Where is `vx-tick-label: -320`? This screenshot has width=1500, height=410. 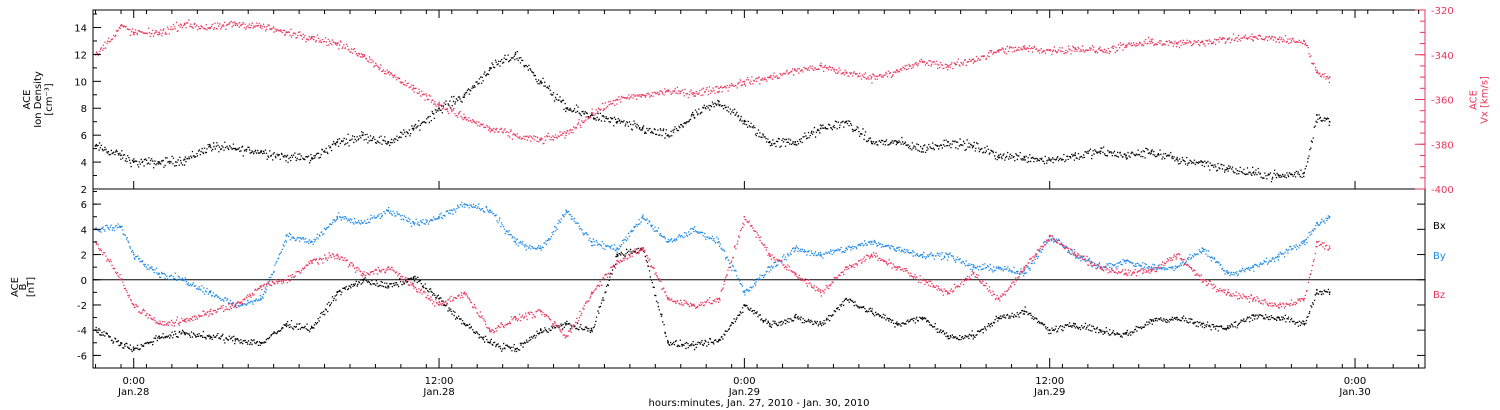 vx-tick-label: -320 is located at coordinates (1442, 11).